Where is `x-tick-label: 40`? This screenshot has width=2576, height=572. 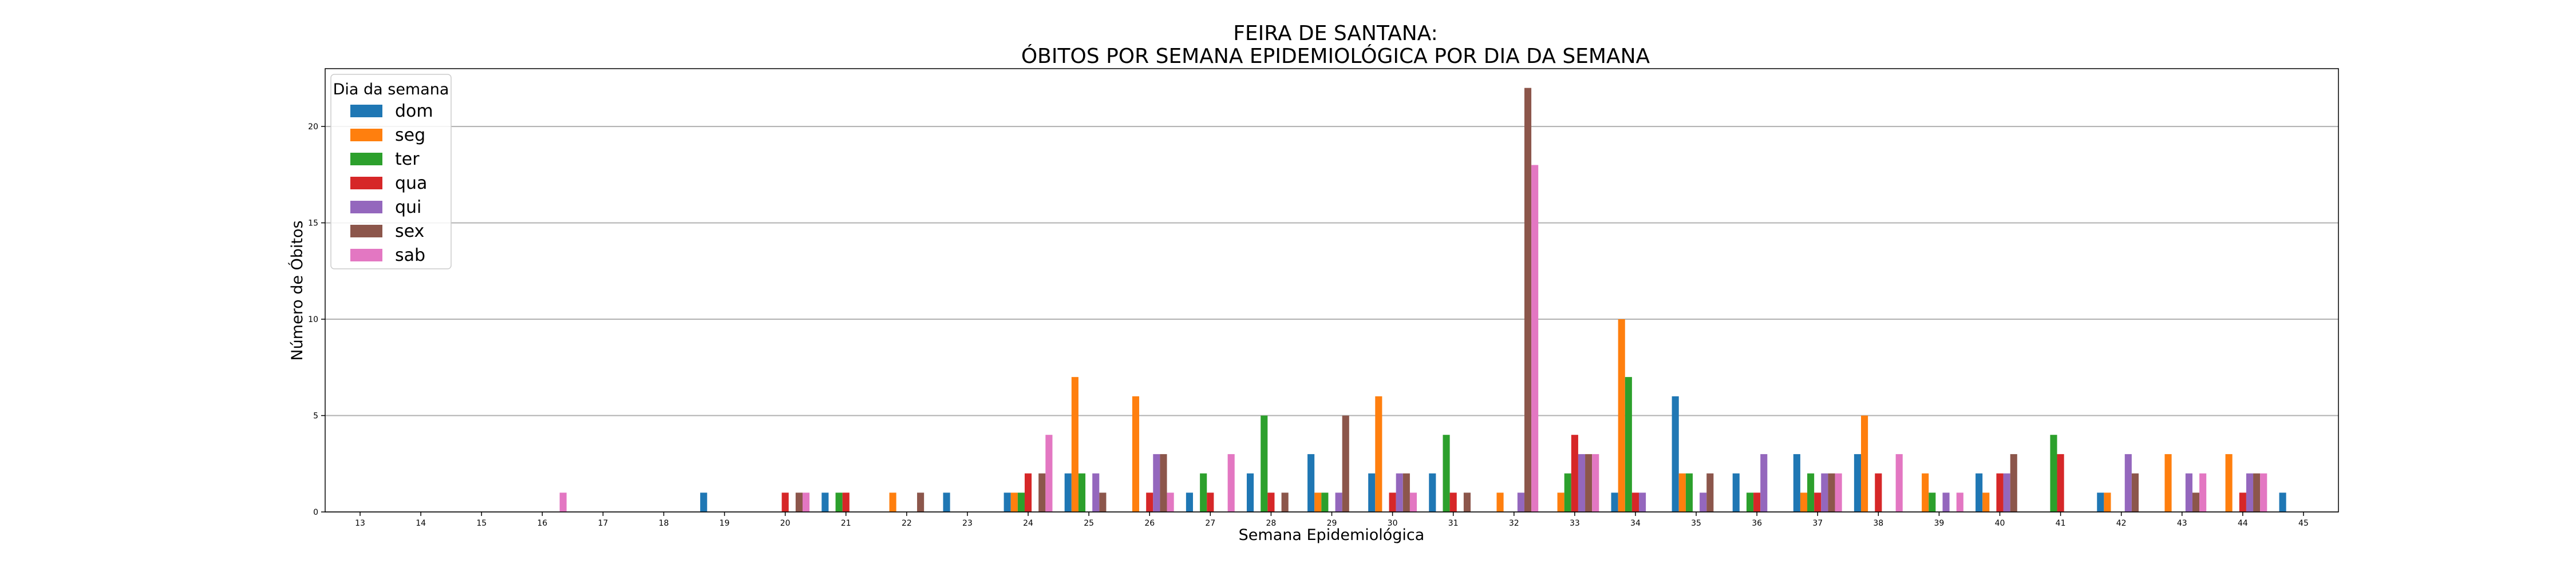 x-tick-label: 40 is located at coordinates (2000, 523).